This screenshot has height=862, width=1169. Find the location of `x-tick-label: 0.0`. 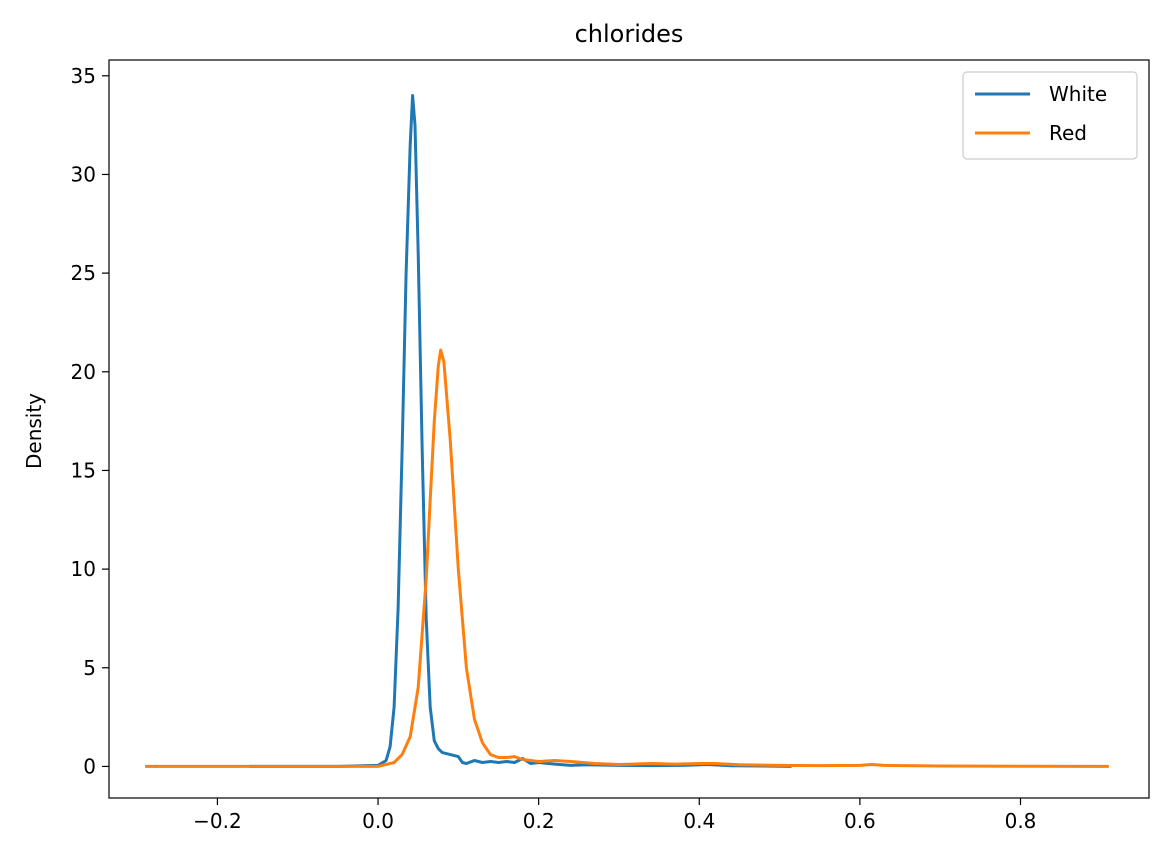

x-tick-label: 0.0 is located at coordinates (378, 821).